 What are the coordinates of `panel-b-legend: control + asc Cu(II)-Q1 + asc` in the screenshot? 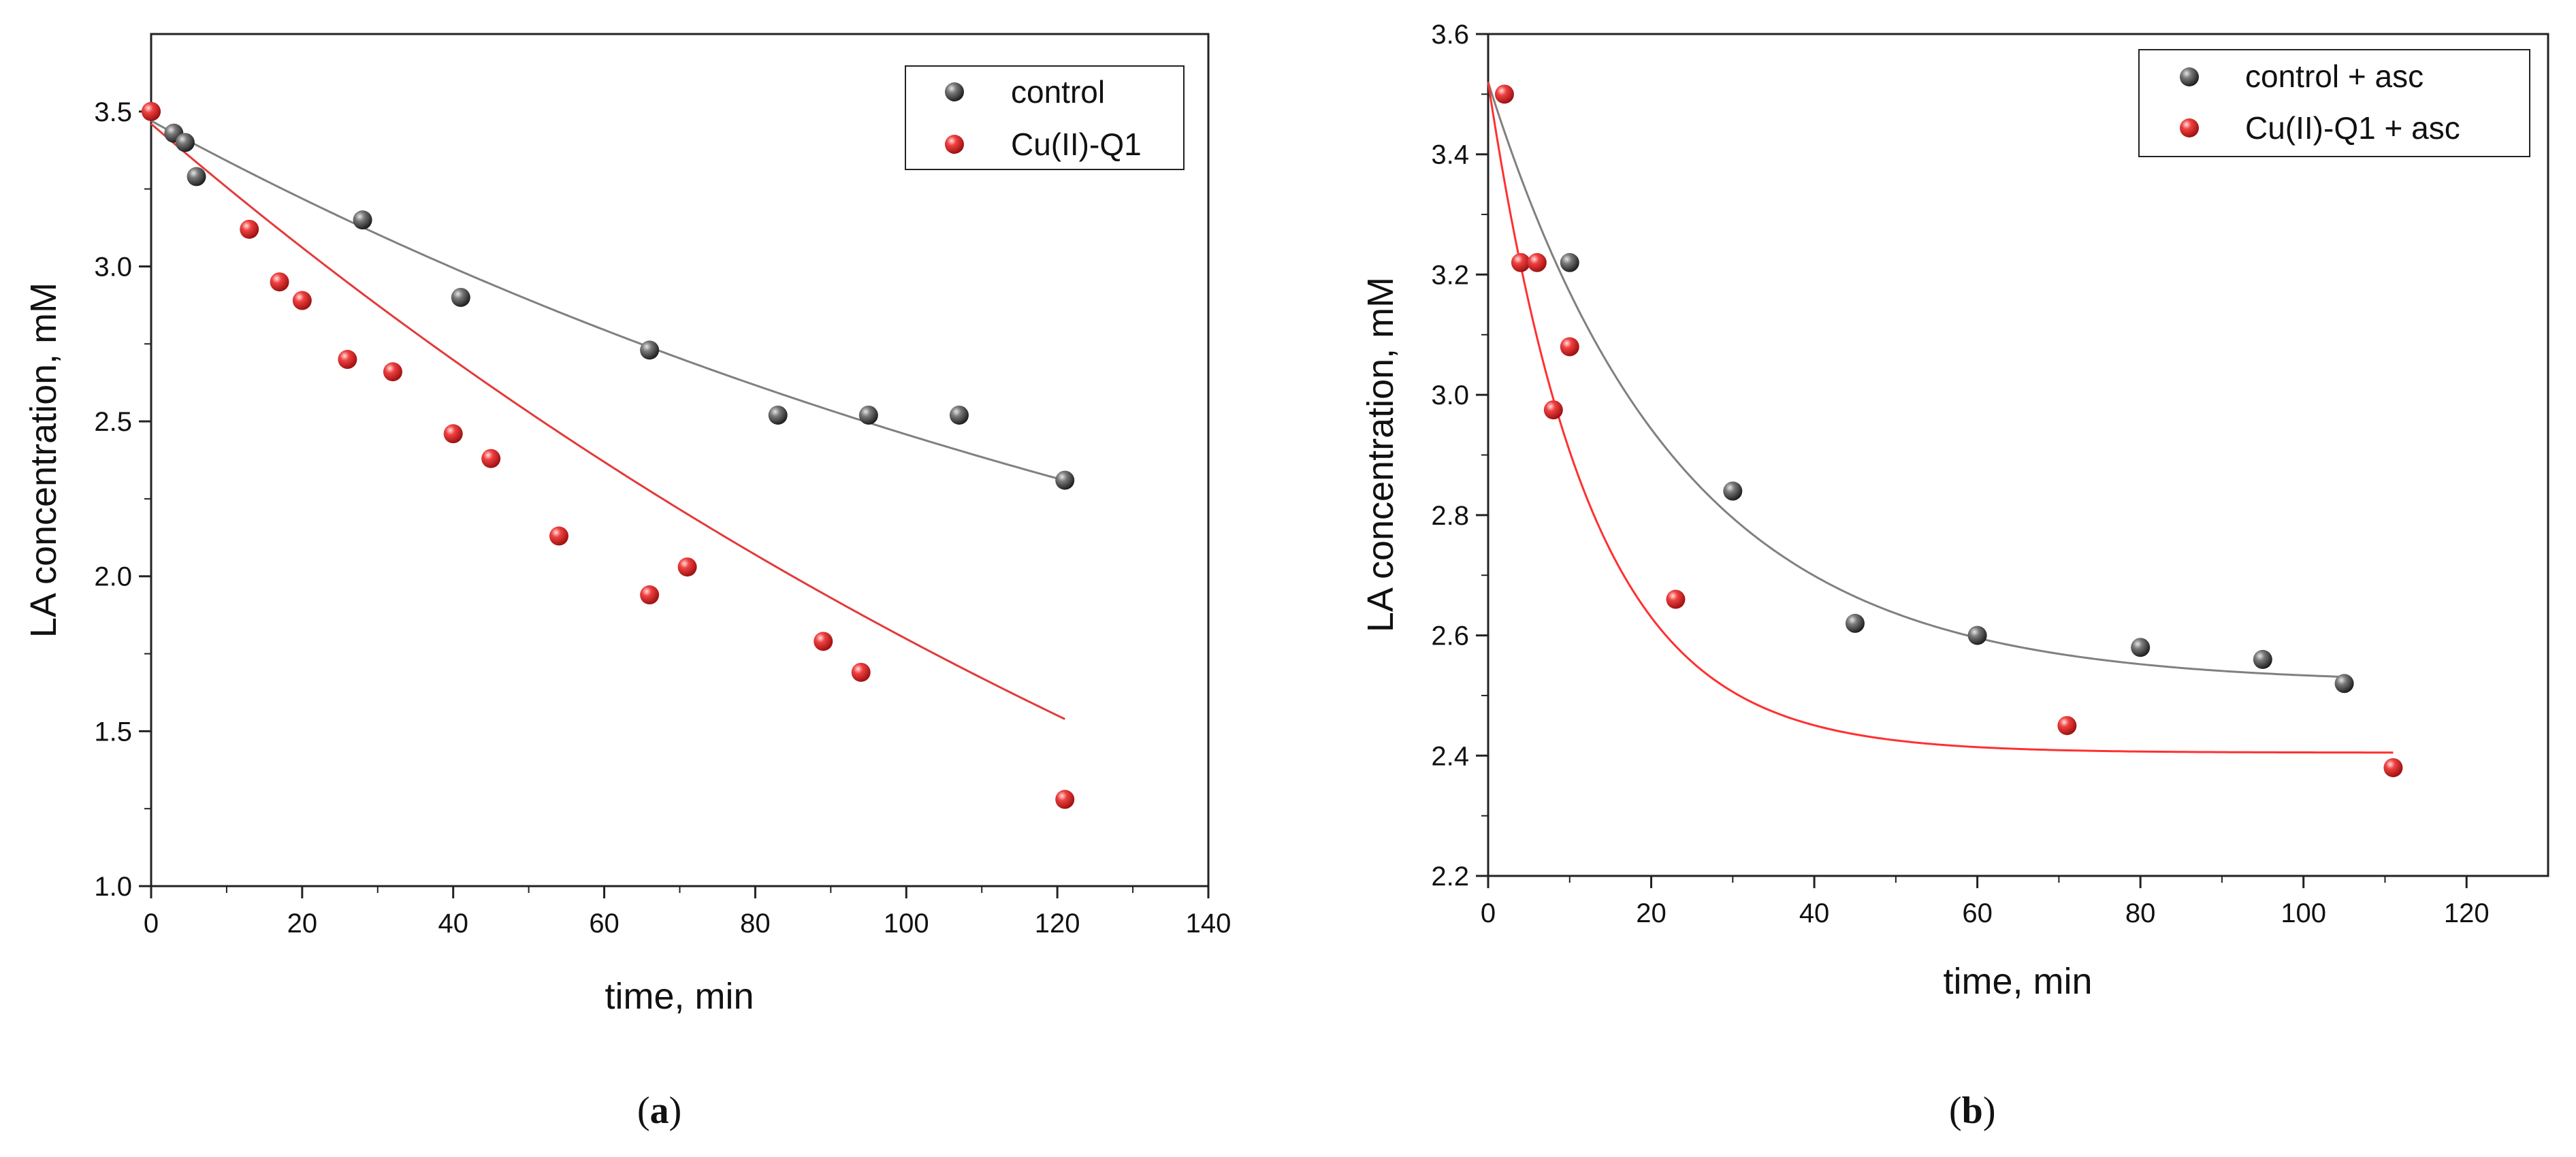 It's located at (2334, 103).